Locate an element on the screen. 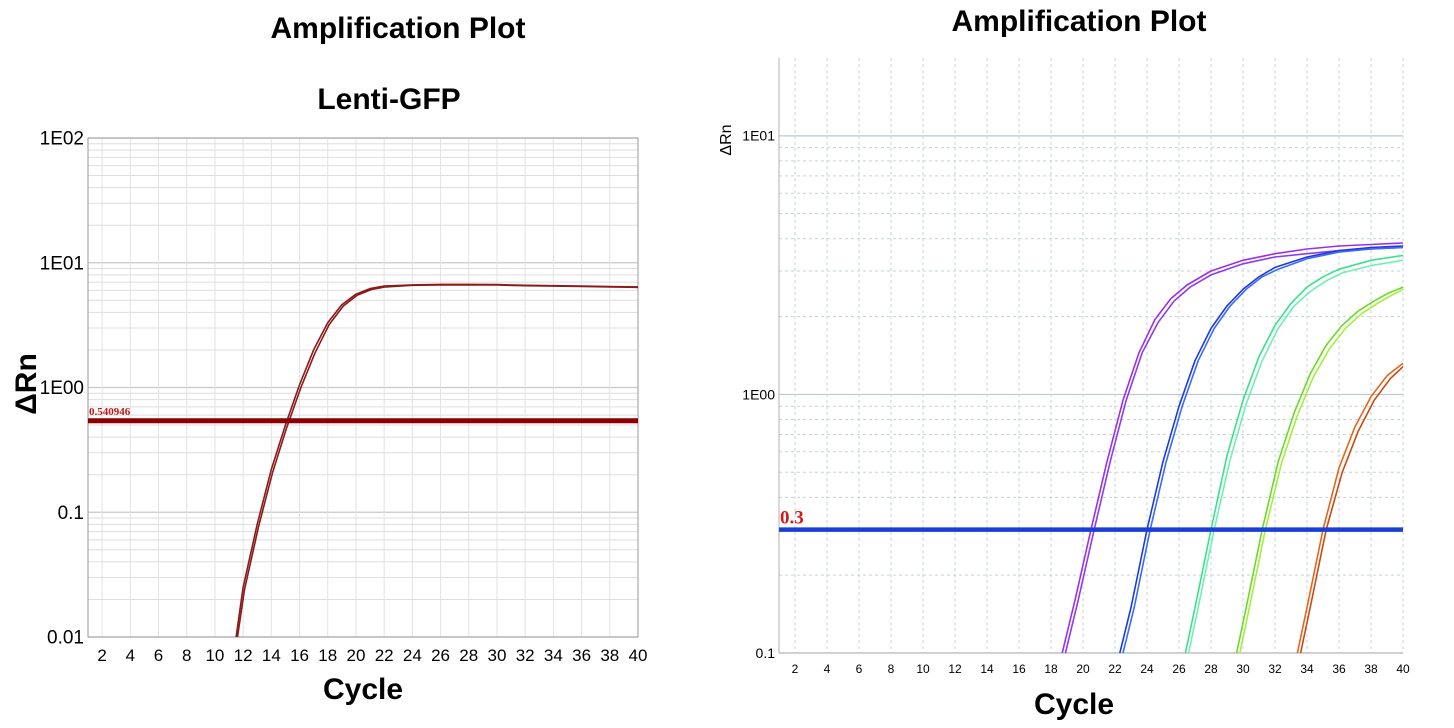 This screenshot has width=1454, height=728. left-x-axis-label: Cycle is located at coordinates (363, 689).